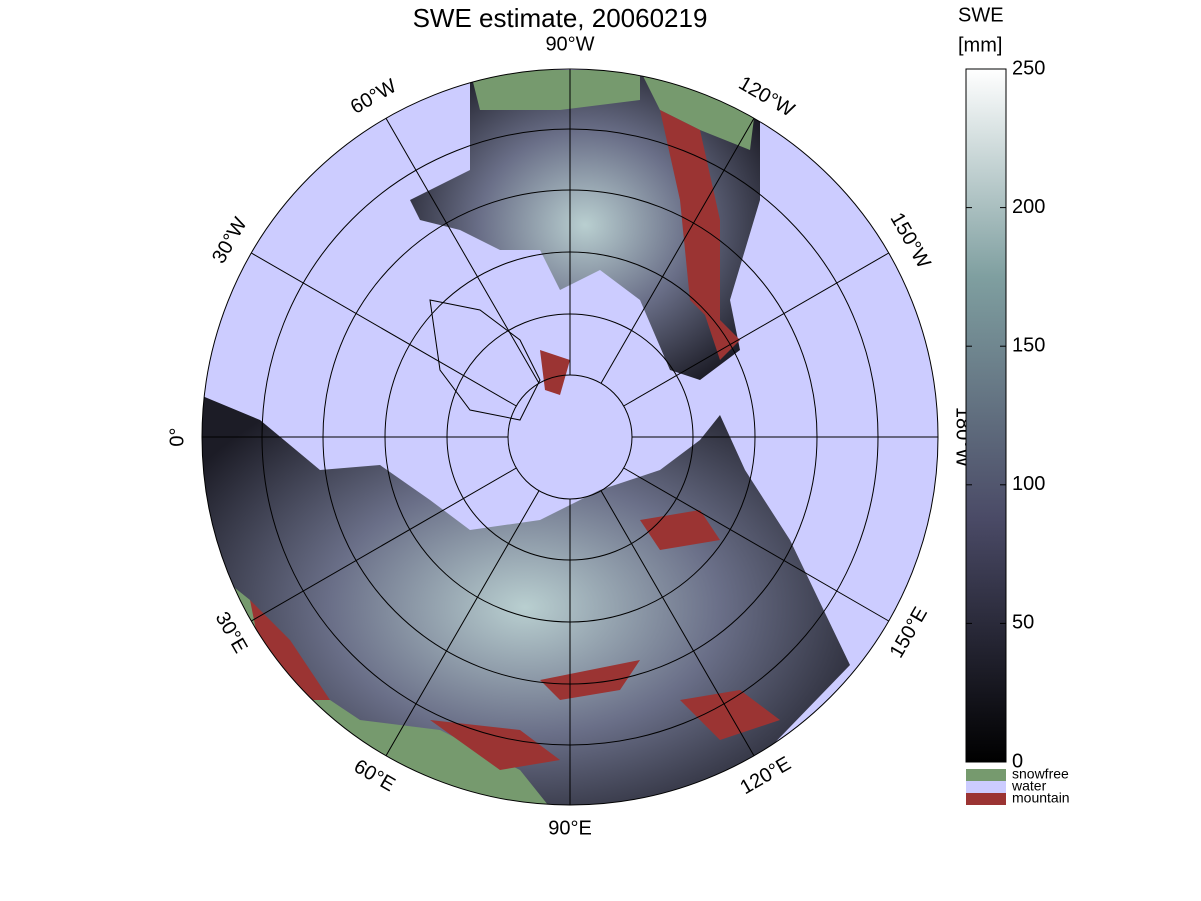 The height and width of the screenshot is (901, 1201). What do you see at coordinates (485, 360) in the screenshot?
I see `land-greenland` at bounding box center [485, 360].